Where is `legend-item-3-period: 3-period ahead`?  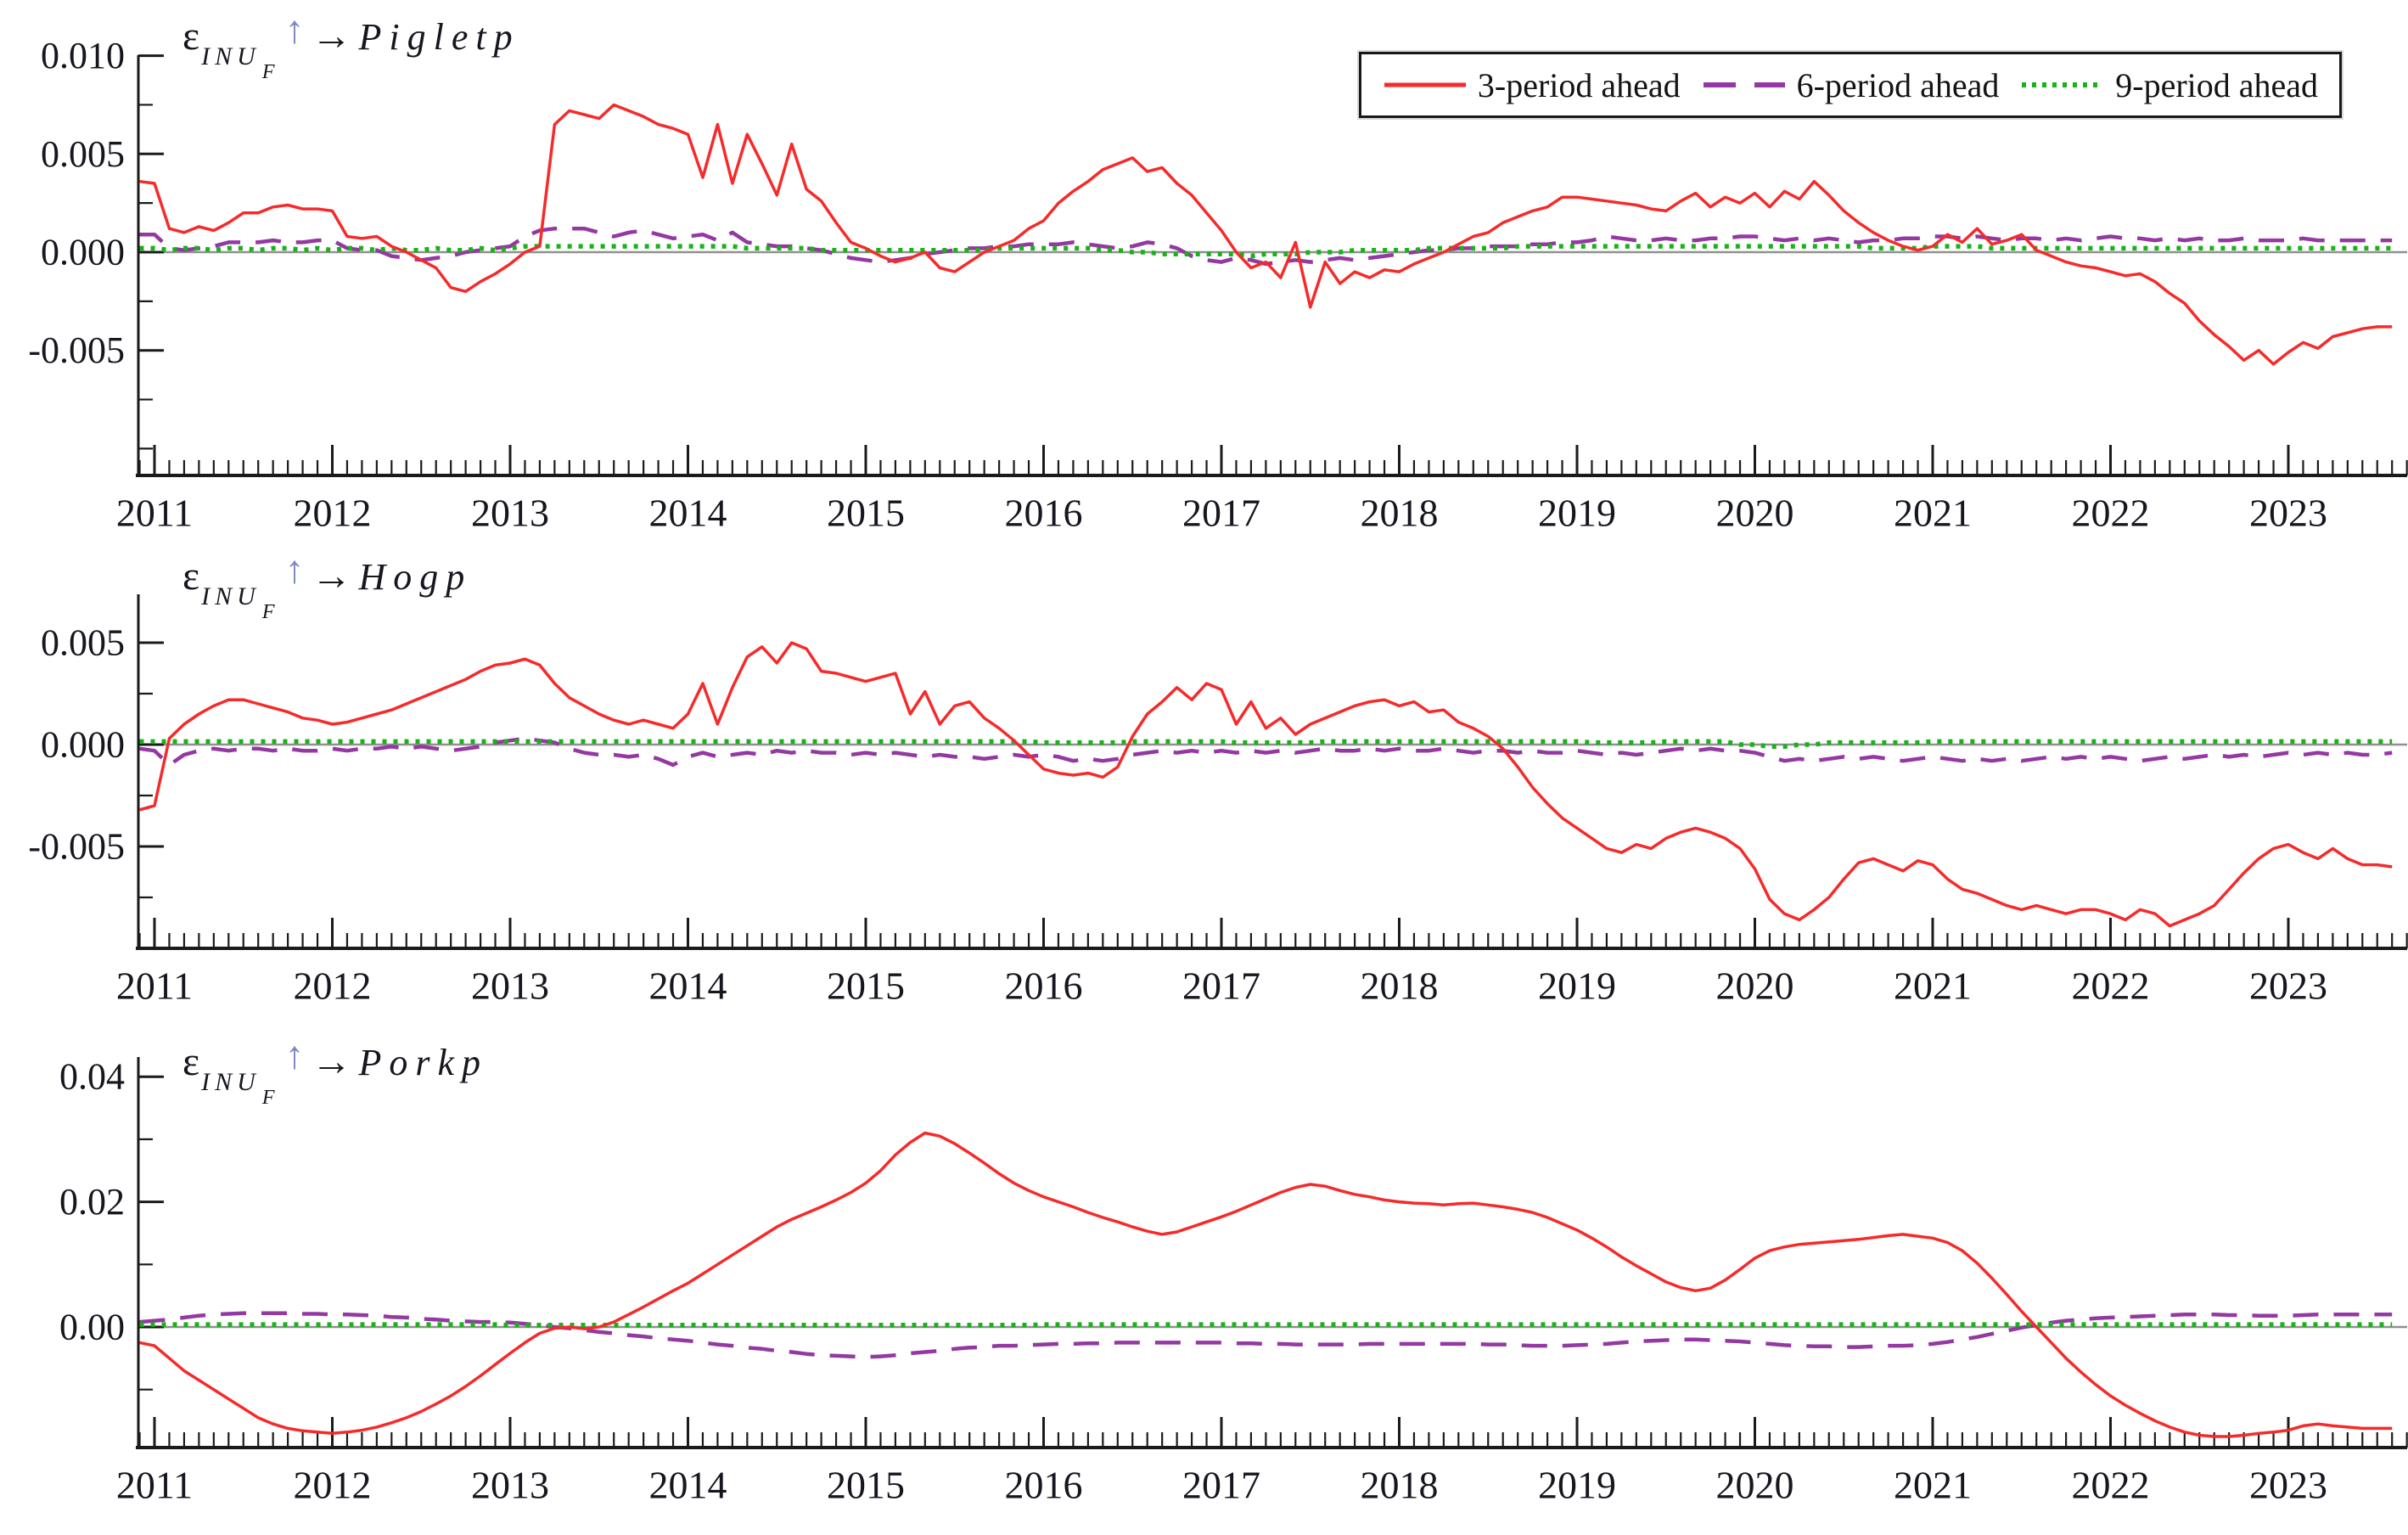 legend-item-3-period: 3-period ahead is located at coordinates (1532, 85).